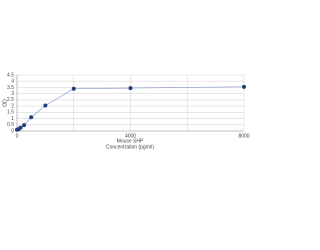  Describe the element at coordinates (130, 136) in the screenshot. I see `x-tick-label: 4000` at that location.